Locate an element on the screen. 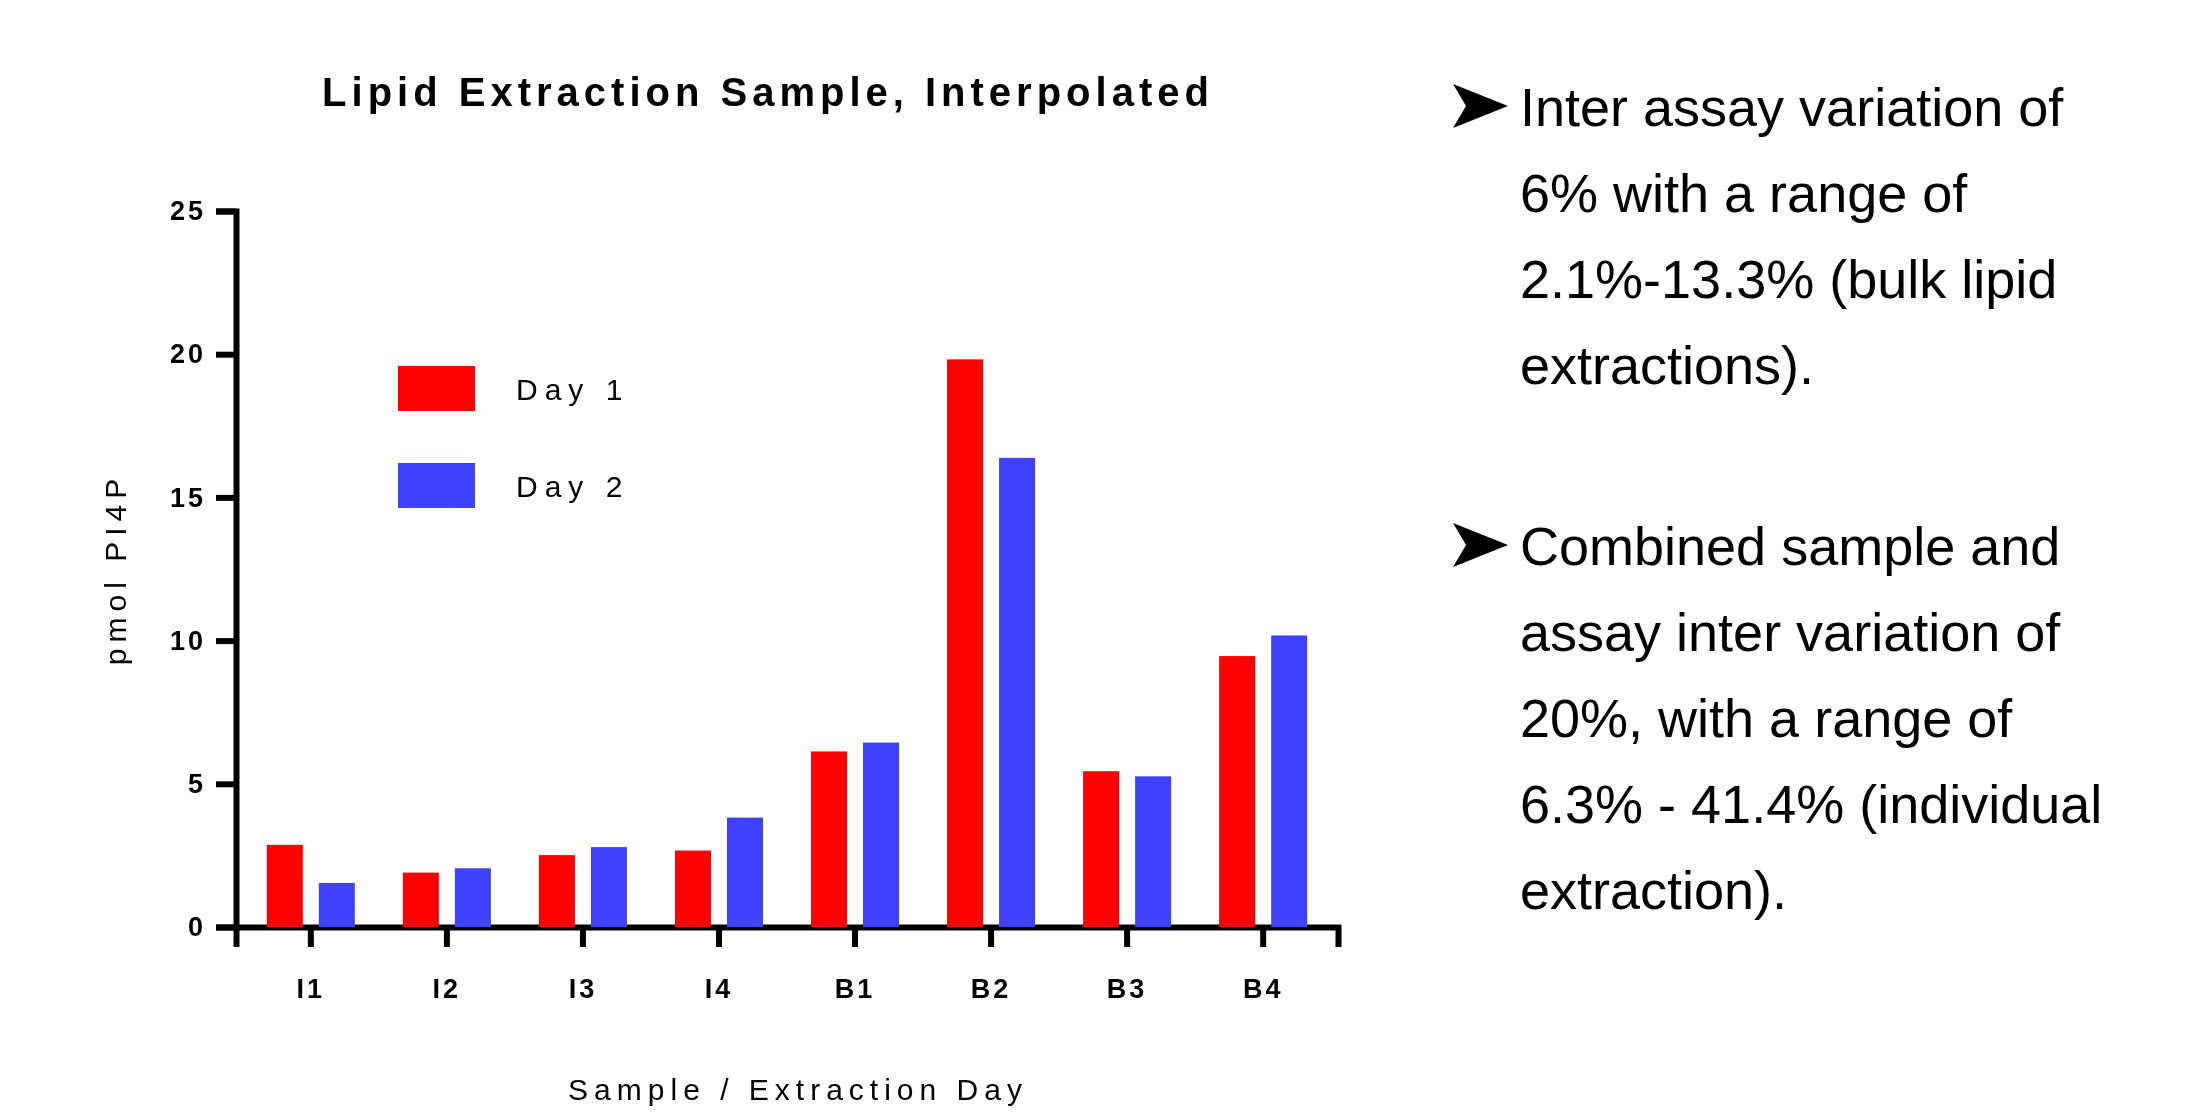  legend-label: Day 2 is located at coordinates (573, 486).